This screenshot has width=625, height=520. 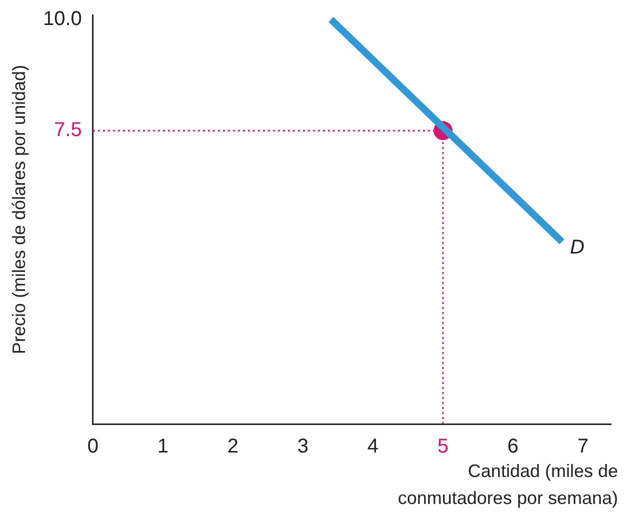 I want to click on x-tick-label: 0, so click(x=92, y=447).